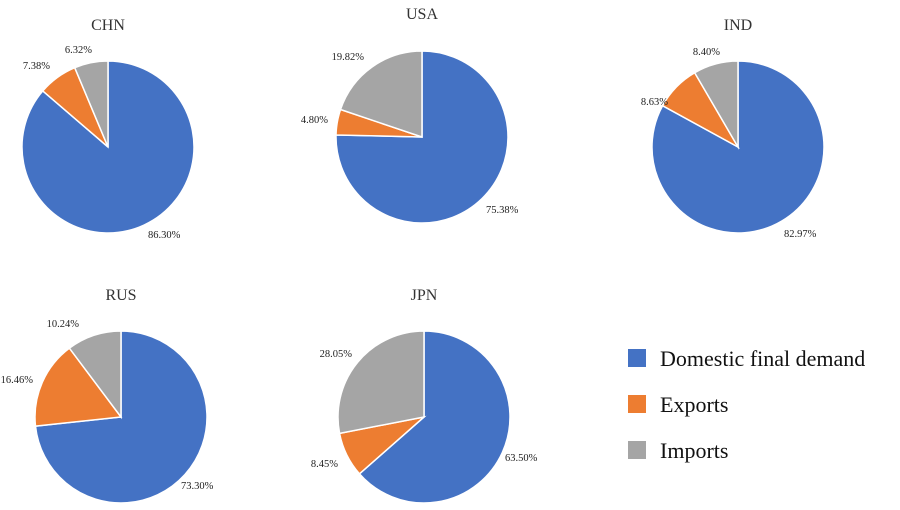  I want to click on legend-item: Exports, so click(678, 404).